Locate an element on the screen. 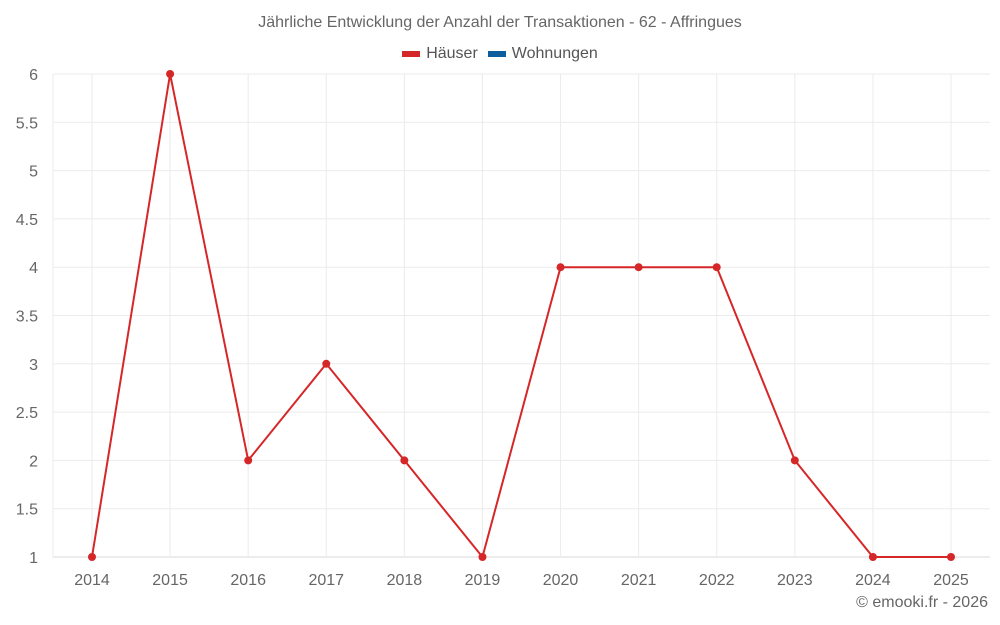 This screenshot has height=625, width=1000. x-tick-label: 2020 is located at coordinates (561, 580).